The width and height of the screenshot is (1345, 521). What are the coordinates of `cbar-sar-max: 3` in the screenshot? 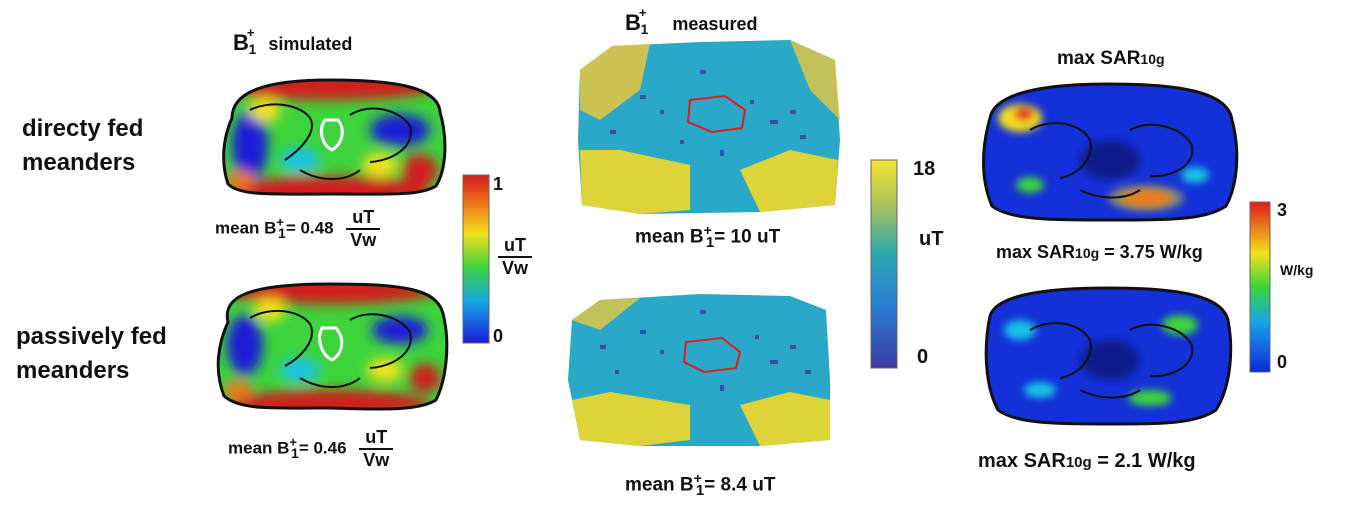 It's located at (1282, 210).